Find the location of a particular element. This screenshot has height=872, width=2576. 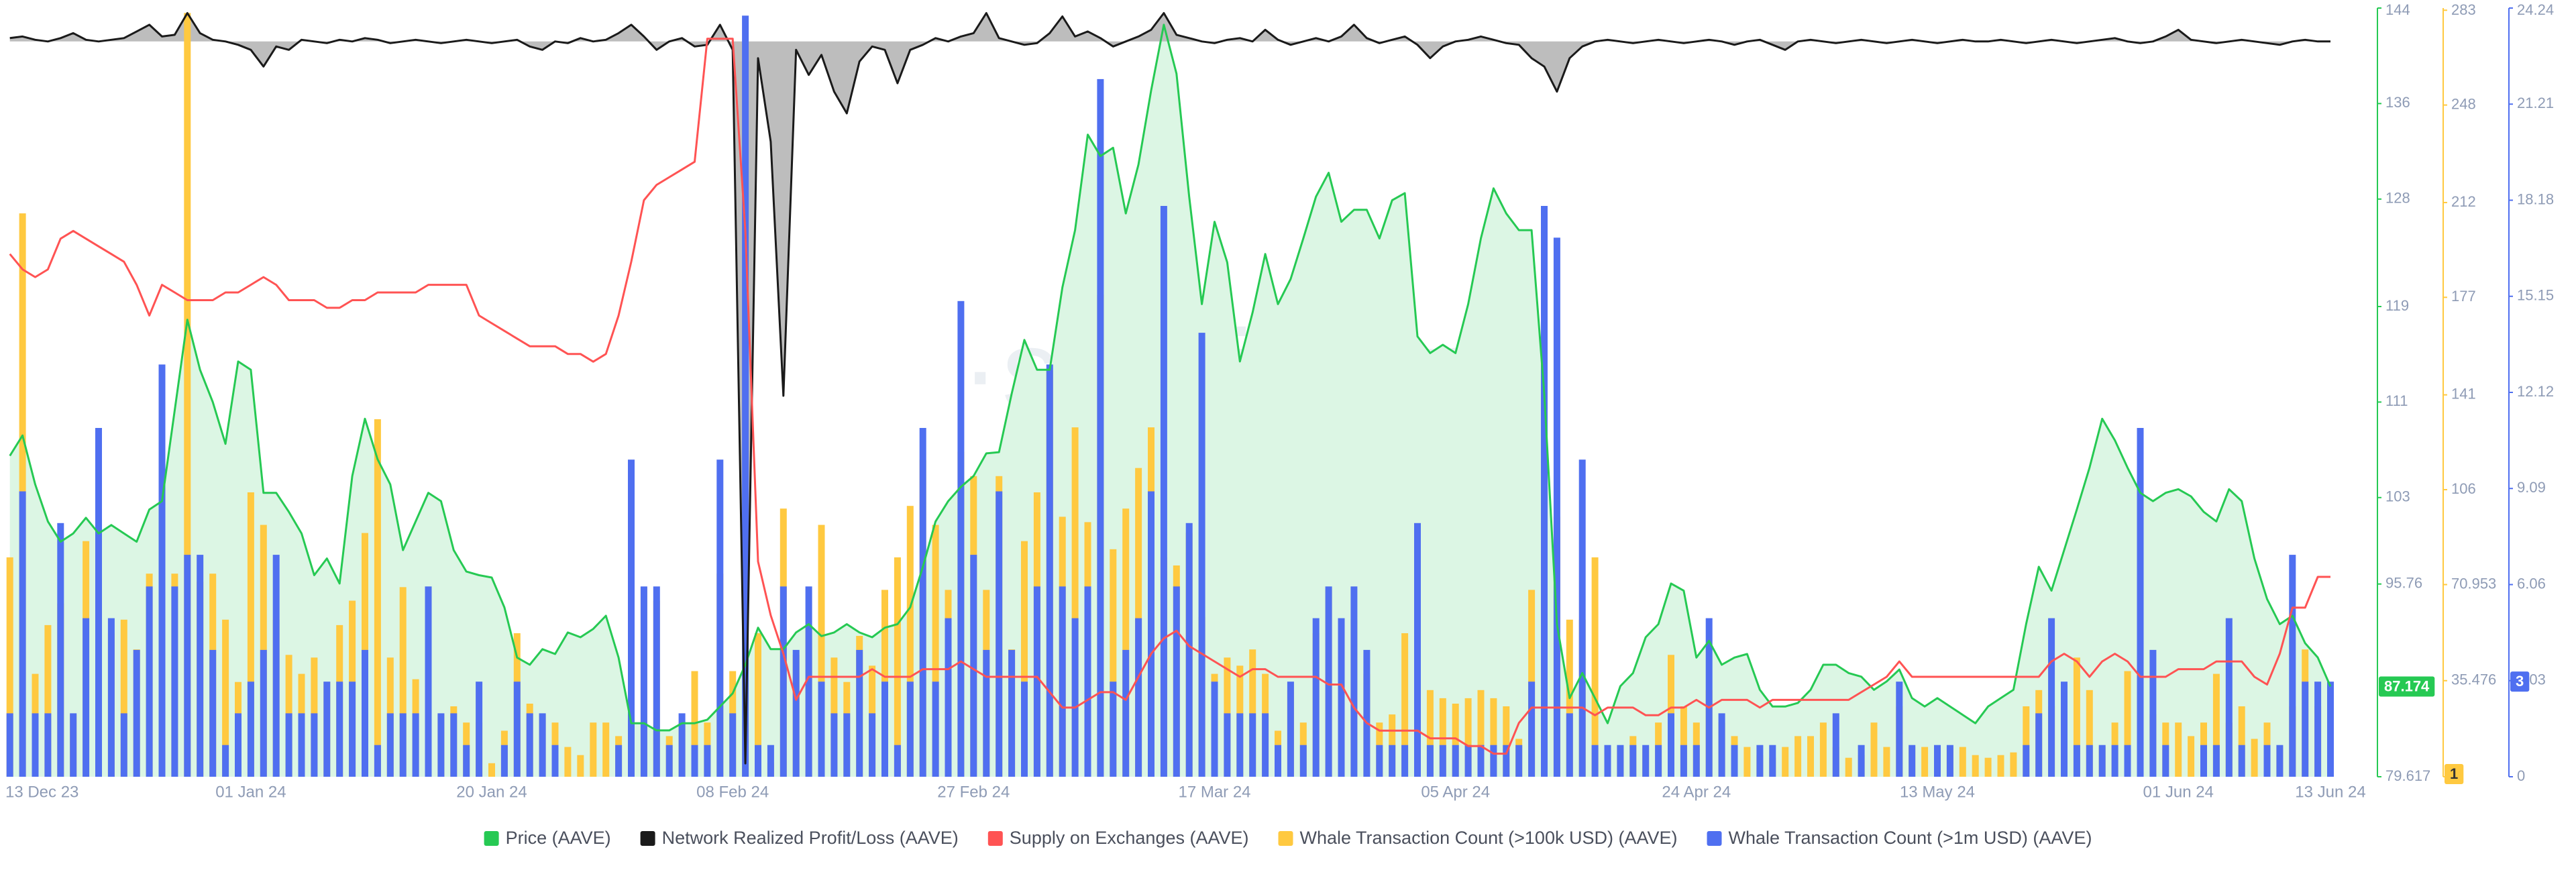

badge-label: 87.174 is located at coordinates (2407, 685).